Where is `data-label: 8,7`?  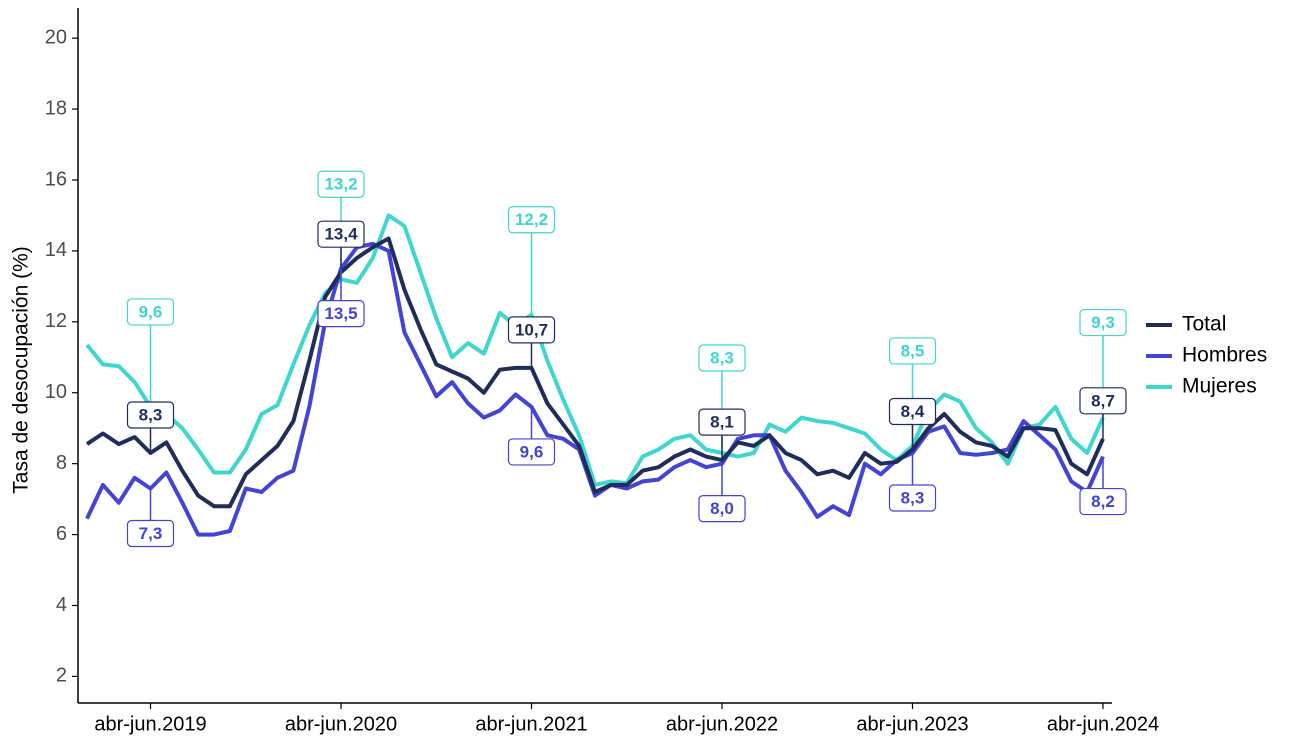 data-label: 8,7 is located at coordinates (1103, 400).